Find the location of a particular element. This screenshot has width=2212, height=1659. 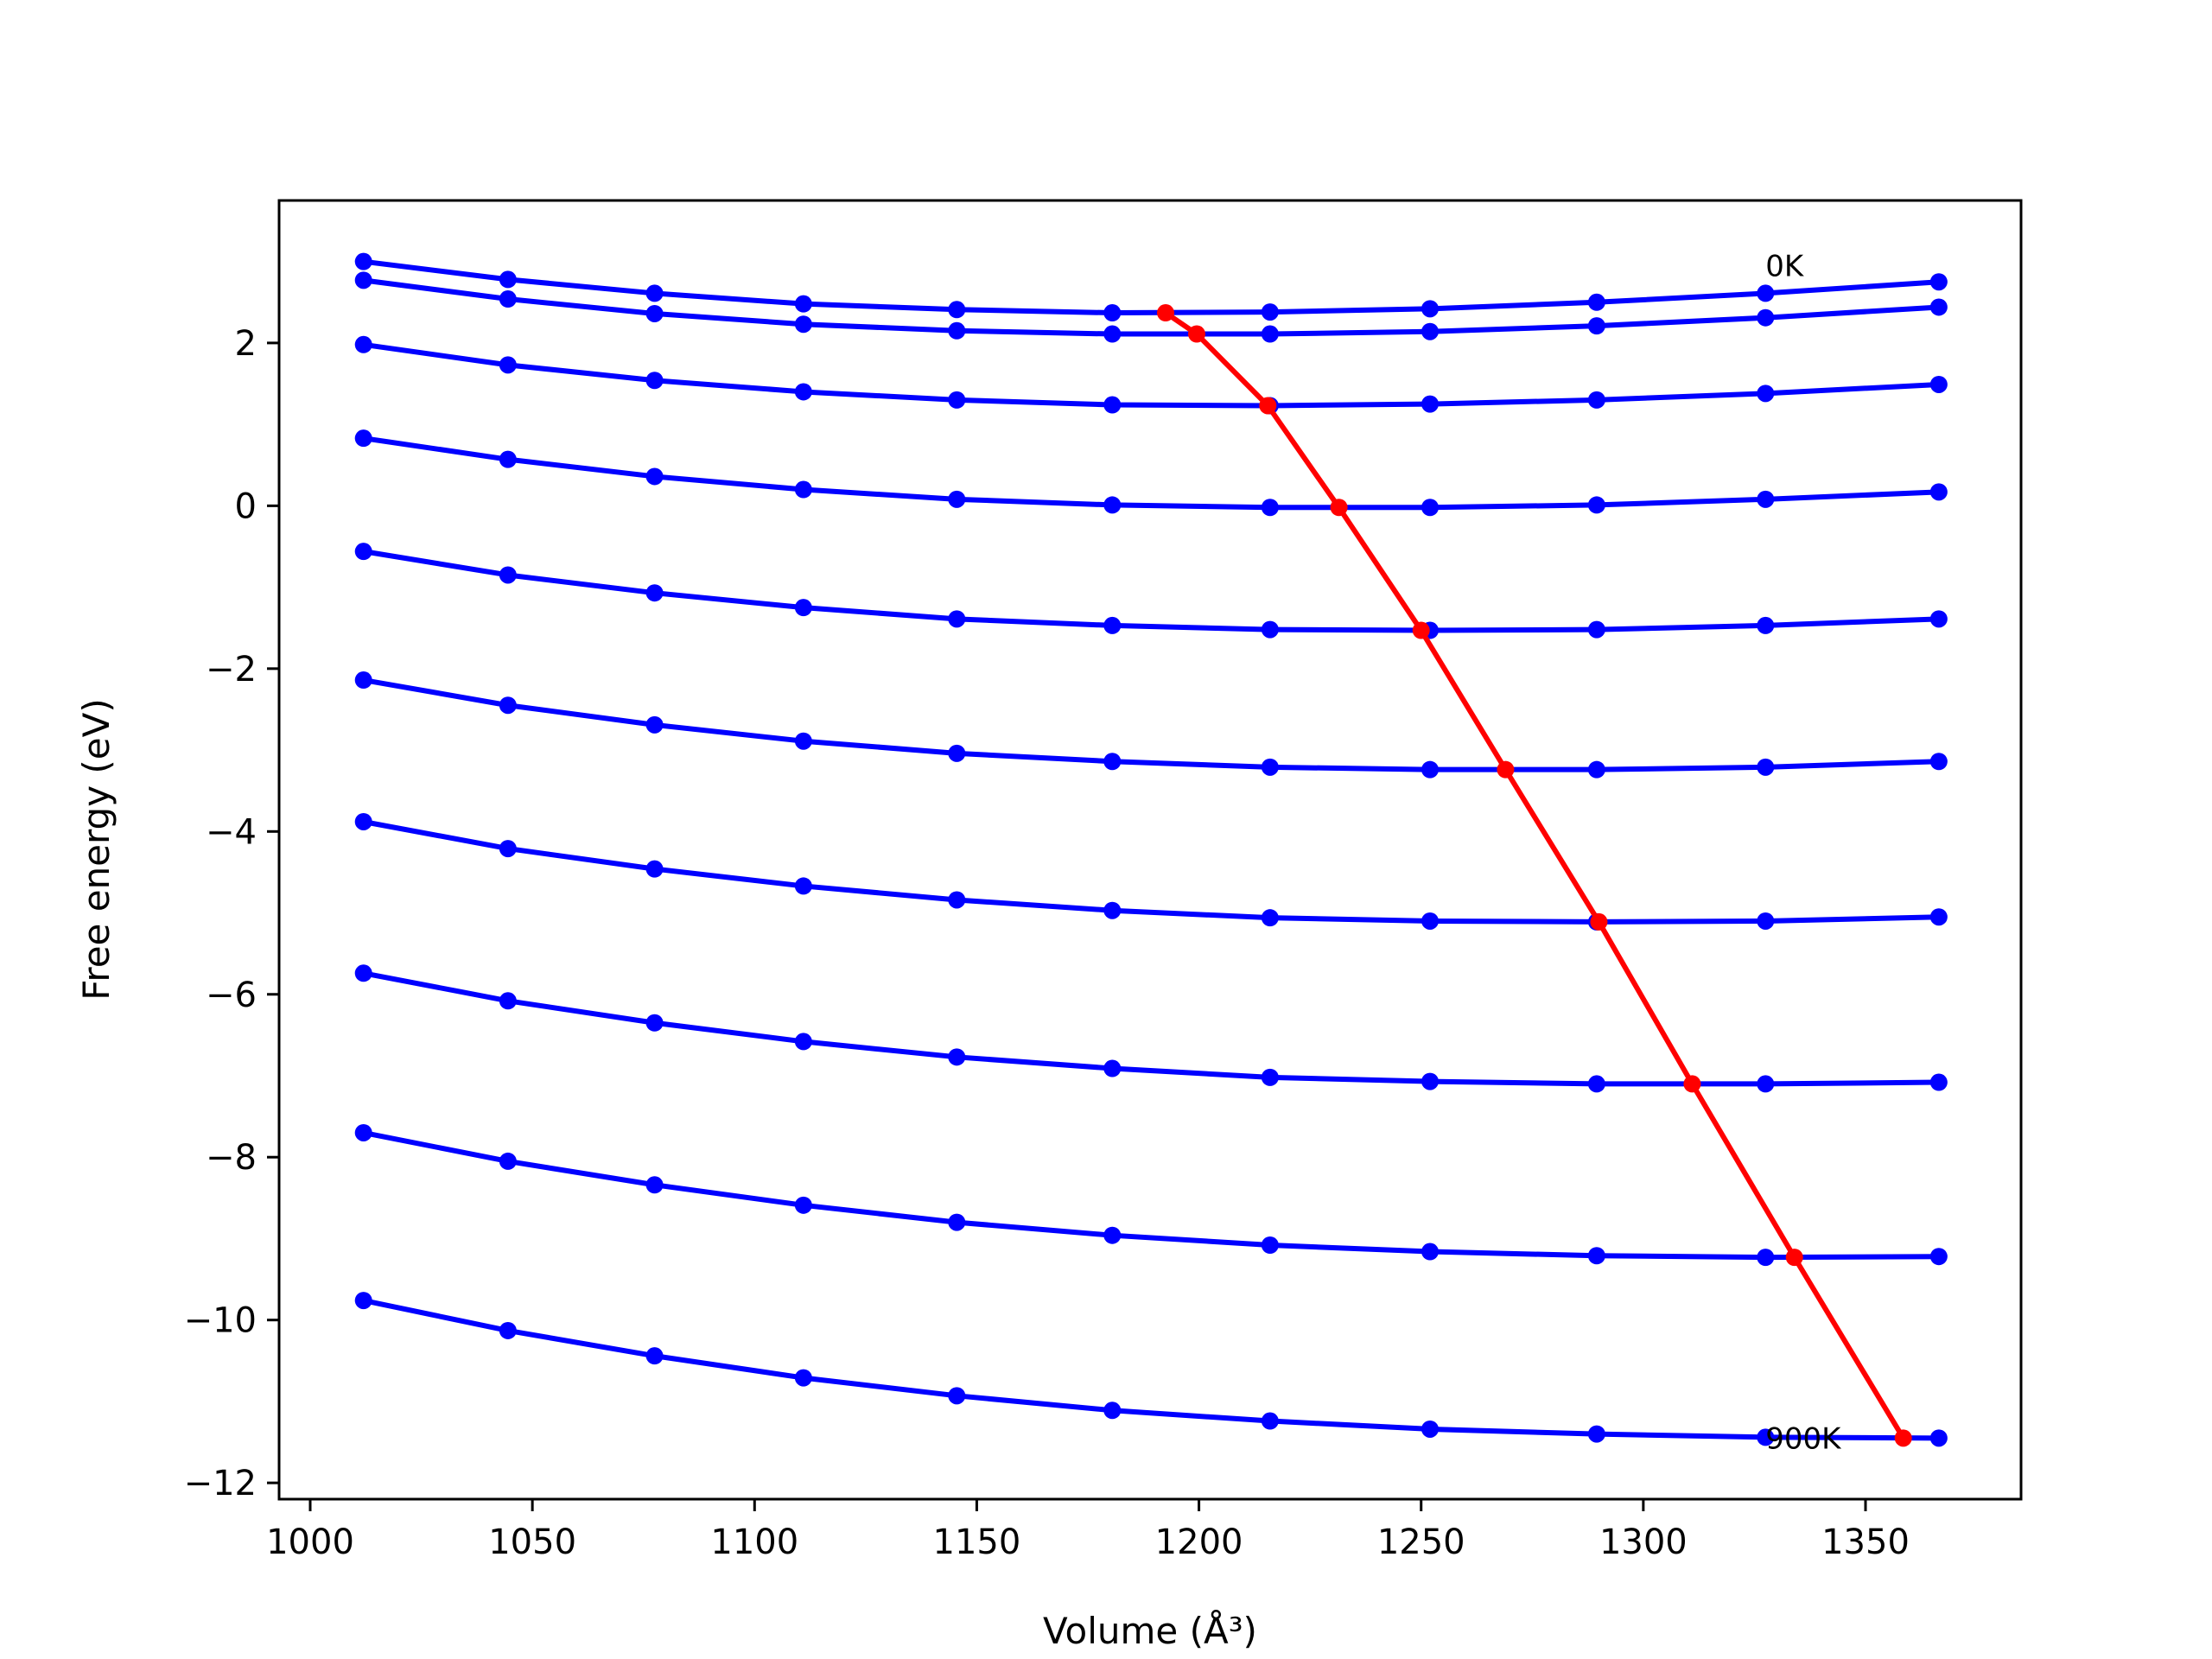

y-tick-label: 2 is located at coordinates (246, 344).